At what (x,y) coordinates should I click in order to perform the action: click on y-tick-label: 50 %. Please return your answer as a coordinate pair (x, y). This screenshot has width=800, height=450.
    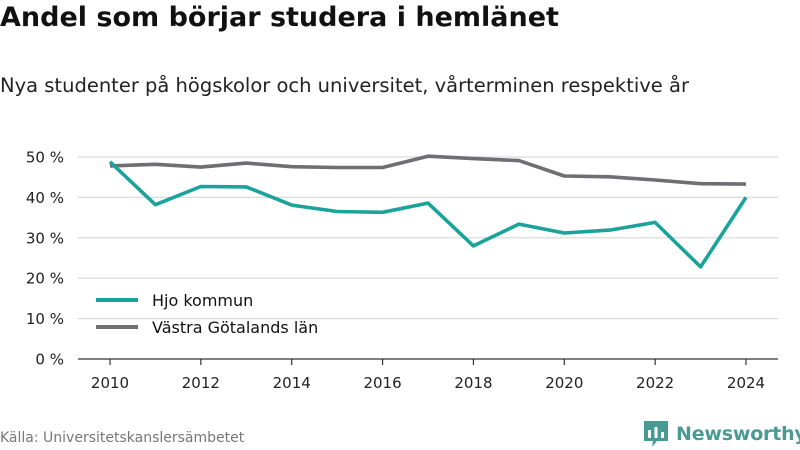
    Looking at the image, I should click on (45, 158).